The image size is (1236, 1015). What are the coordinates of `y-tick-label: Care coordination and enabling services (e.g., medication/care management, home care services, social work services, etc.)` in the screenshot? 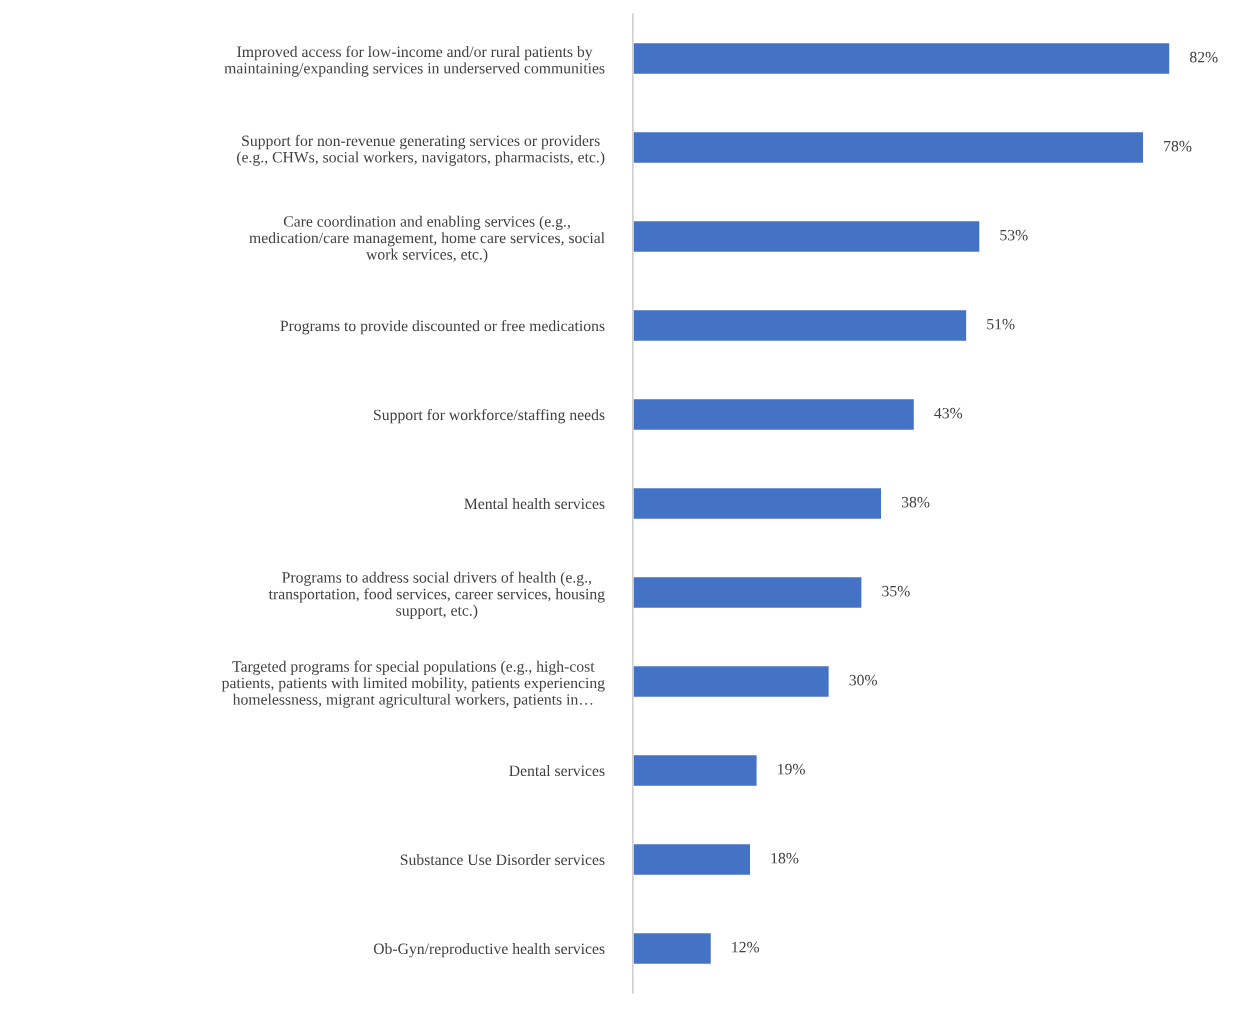 It's located at (427, 239).